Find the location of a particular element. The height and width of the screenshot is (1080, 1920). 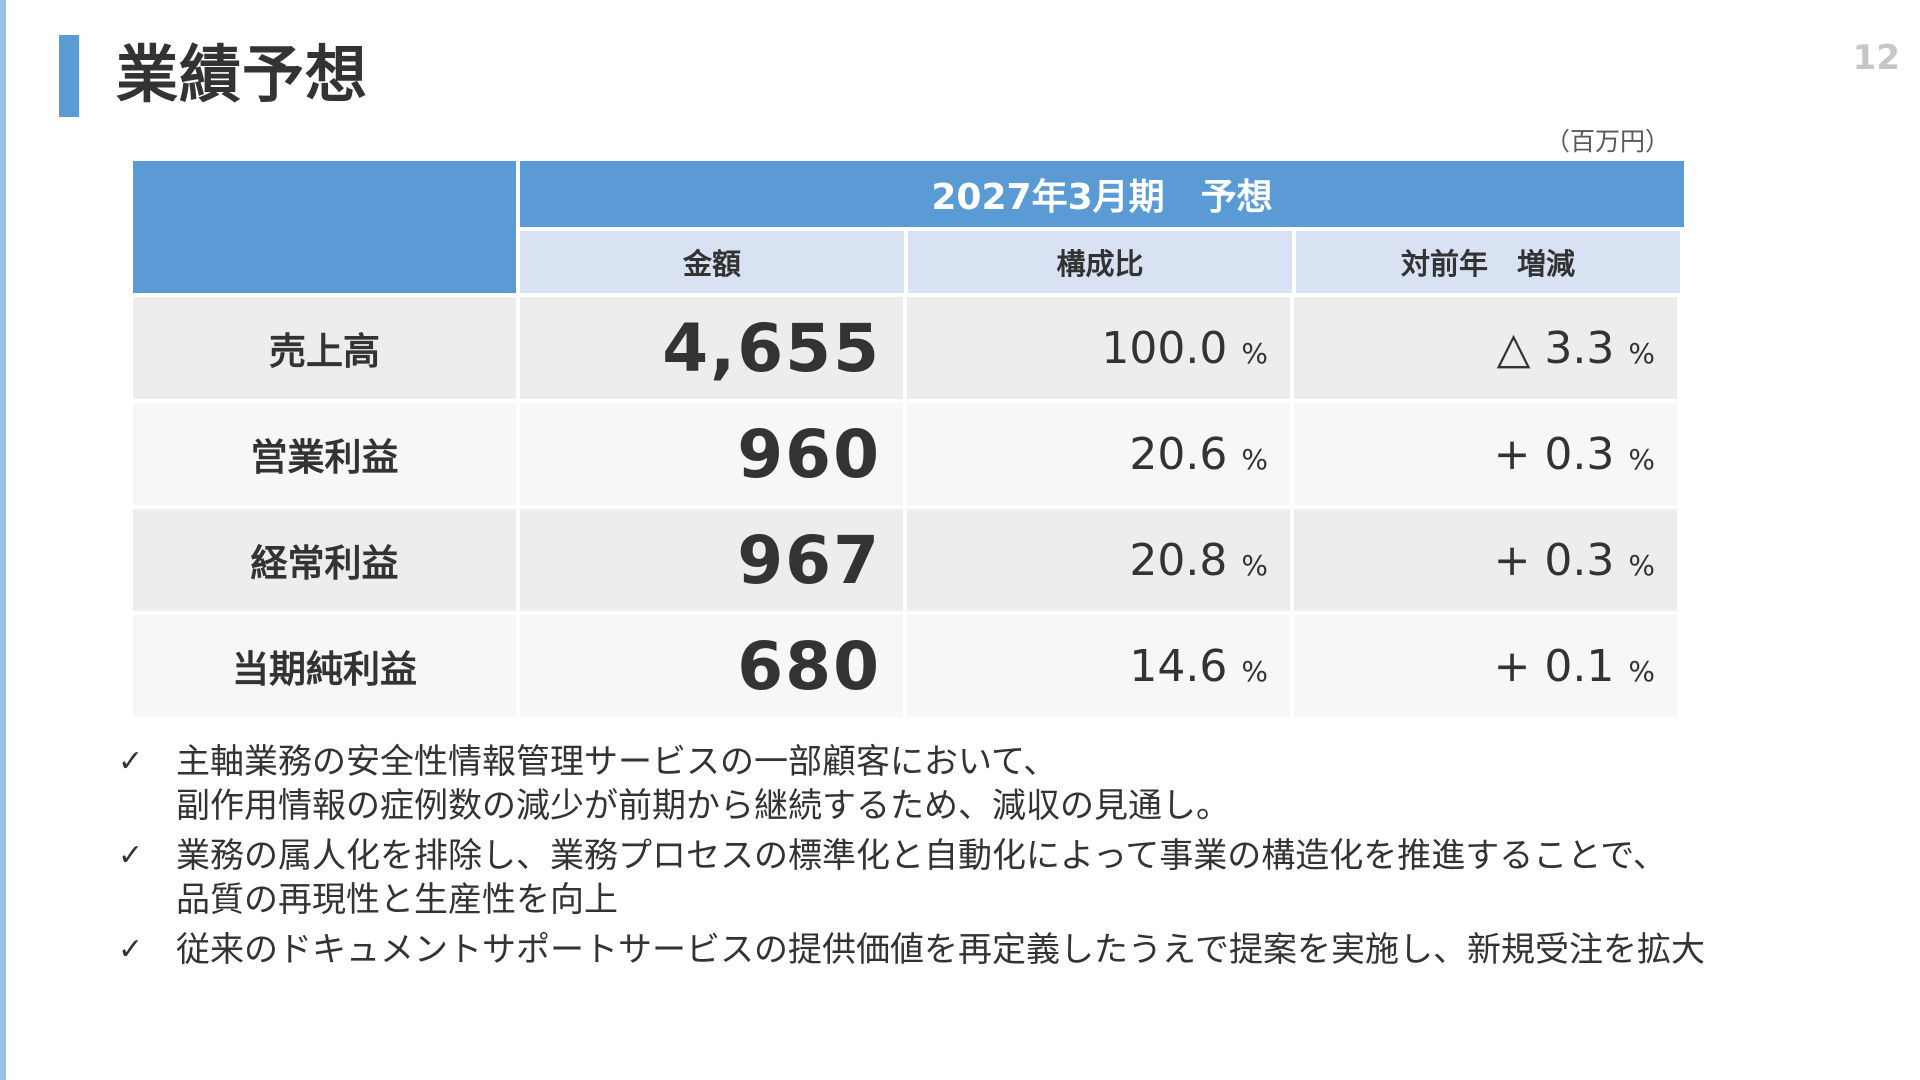

column-header-yoy: 対前年 増減 is located at coordinates (1488, 262).